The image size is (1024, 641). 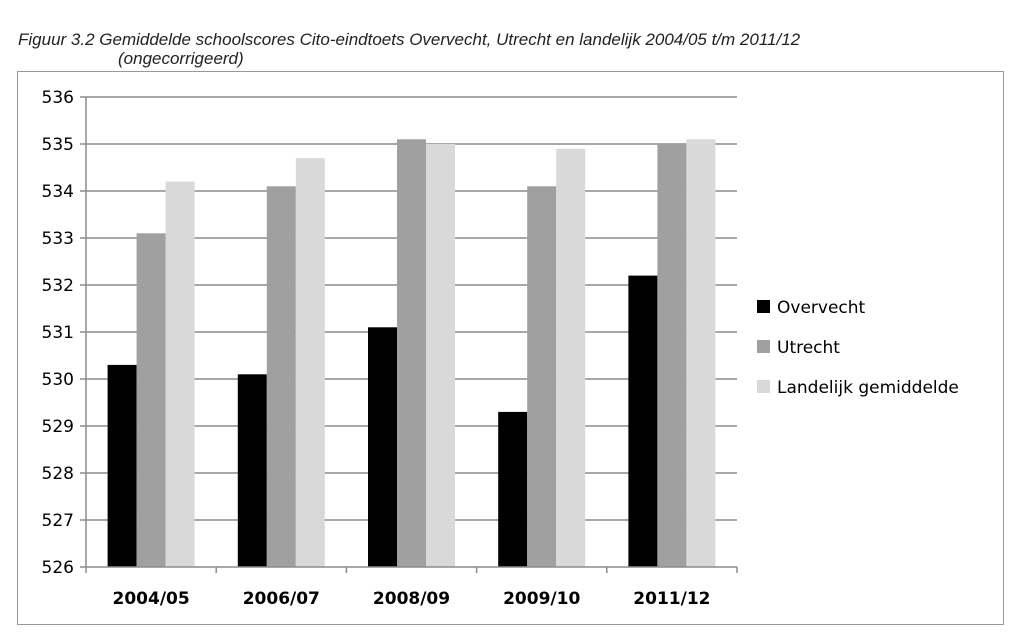 I want to click on legend-label: Utrecht, so click(x=808, y=348).